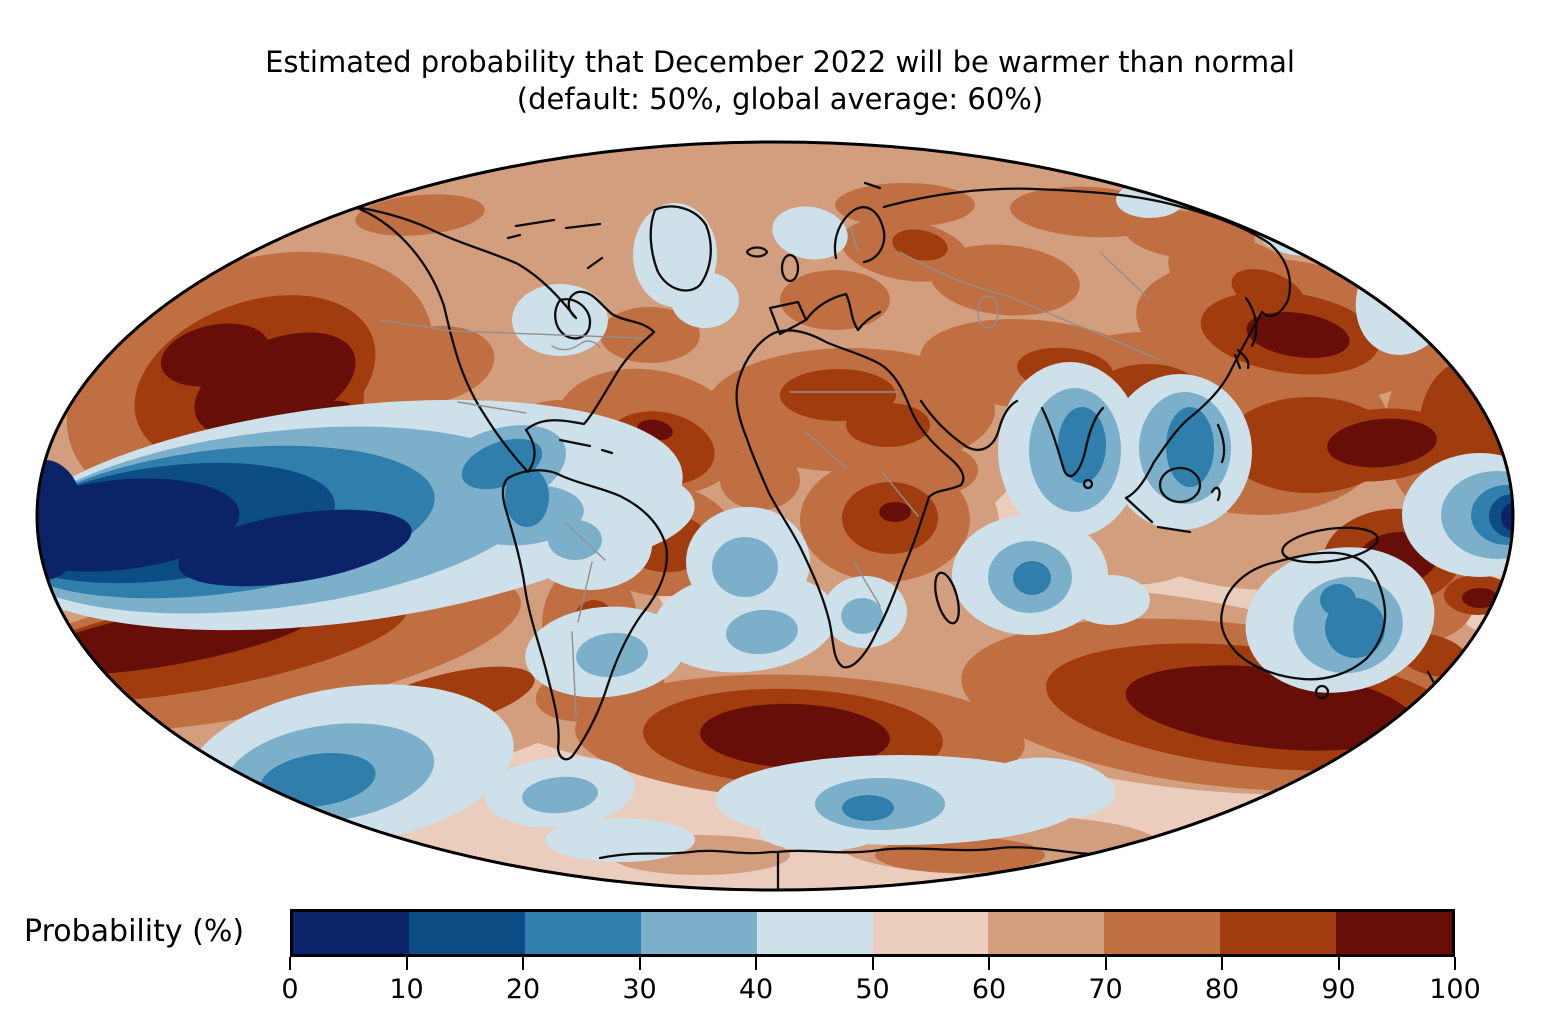 The height and width of the screenshot is (1031, 1560). I want to click on australia-coastline, so click(1303, 616).